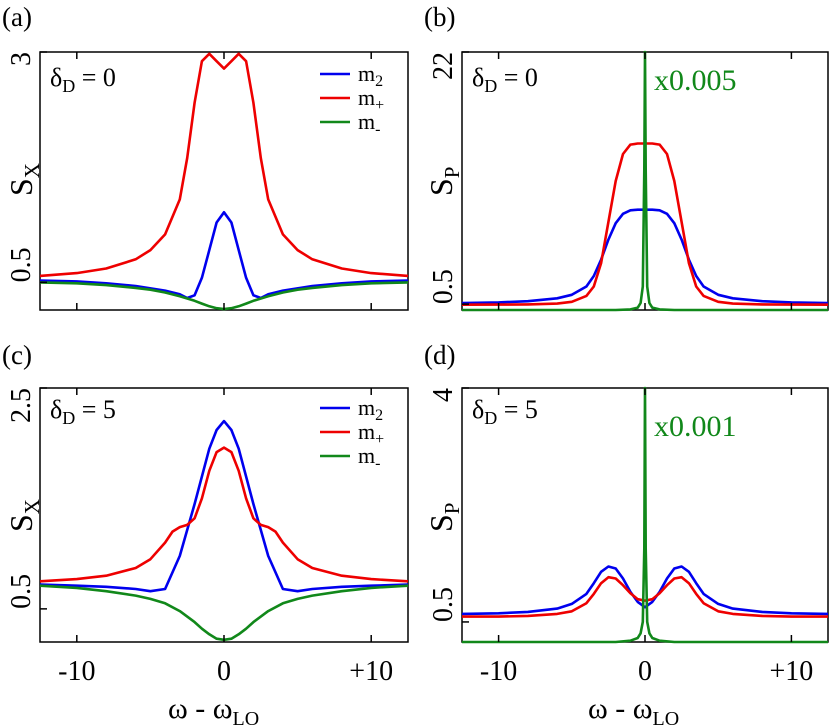 The image size is (830, 728). What do you see at coordinates (439, 17) in the screenshot?
I see `panel-label: (b)` at bounding box center [439, 17].